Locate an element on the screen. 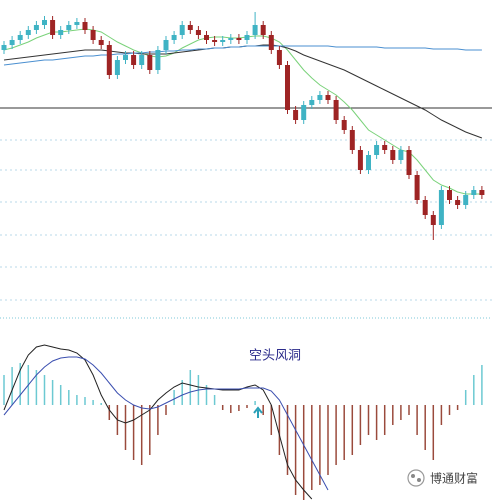 The height and width of the screenshot is (501, 492). indicator-line is located at coordinates (242, 55).